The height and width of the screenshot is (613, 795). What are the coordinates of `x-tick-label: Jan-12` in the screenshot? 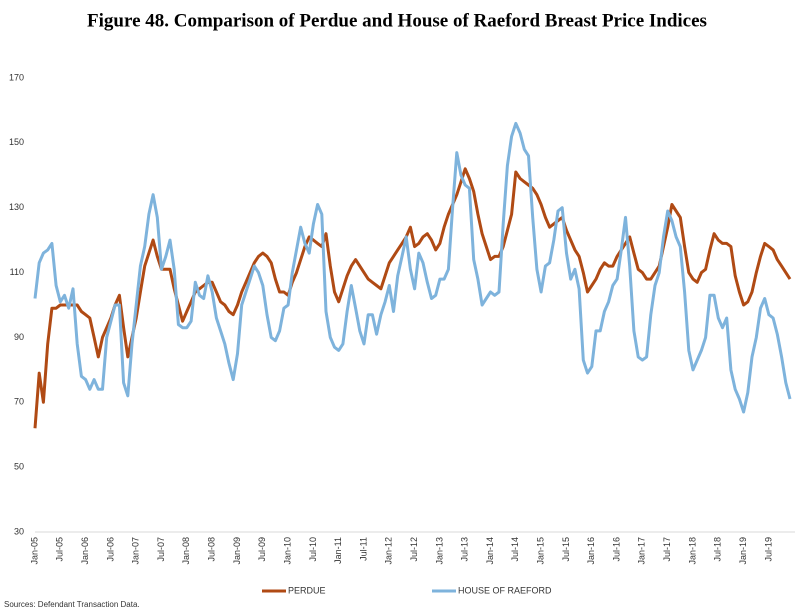 It's located at (389, 551).